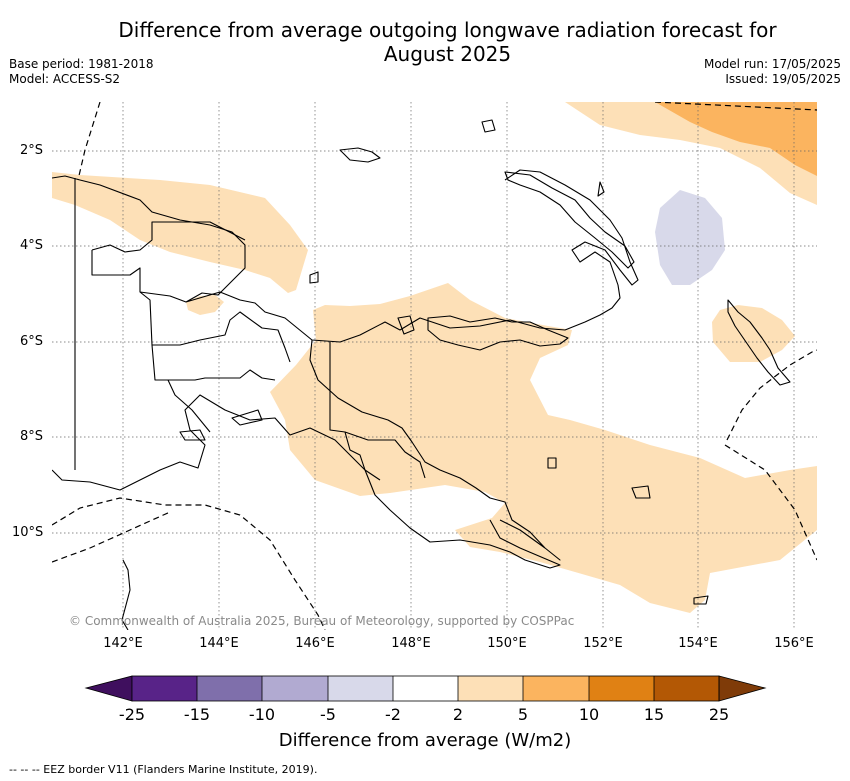 The height and width of the screenshot is (781, 850). Describe the element at coordinates (328, 714) in the screenshot. I see `colorbar-tick: -5` at that location.